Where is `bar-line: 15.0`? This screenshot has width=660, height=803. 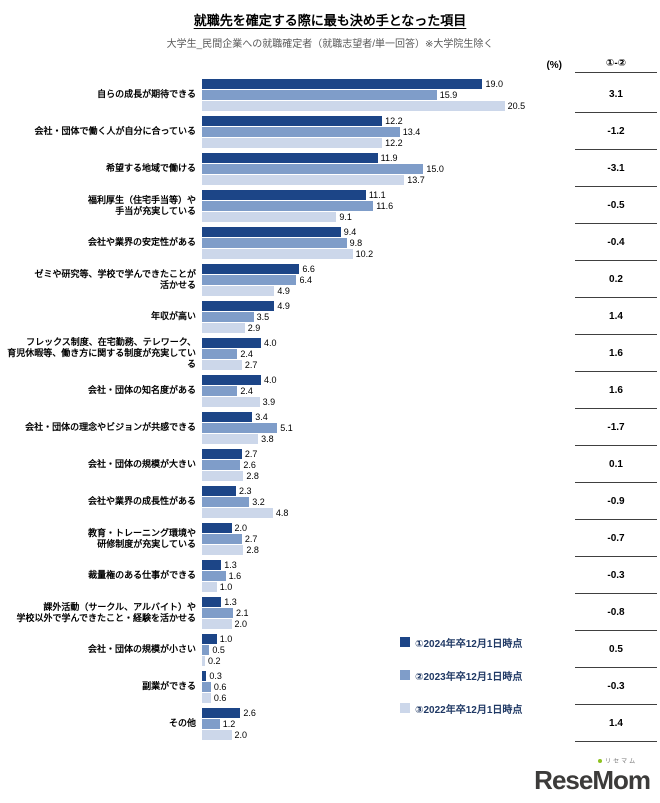
bar-line: 15.0 is located at coordinates (388, 168).